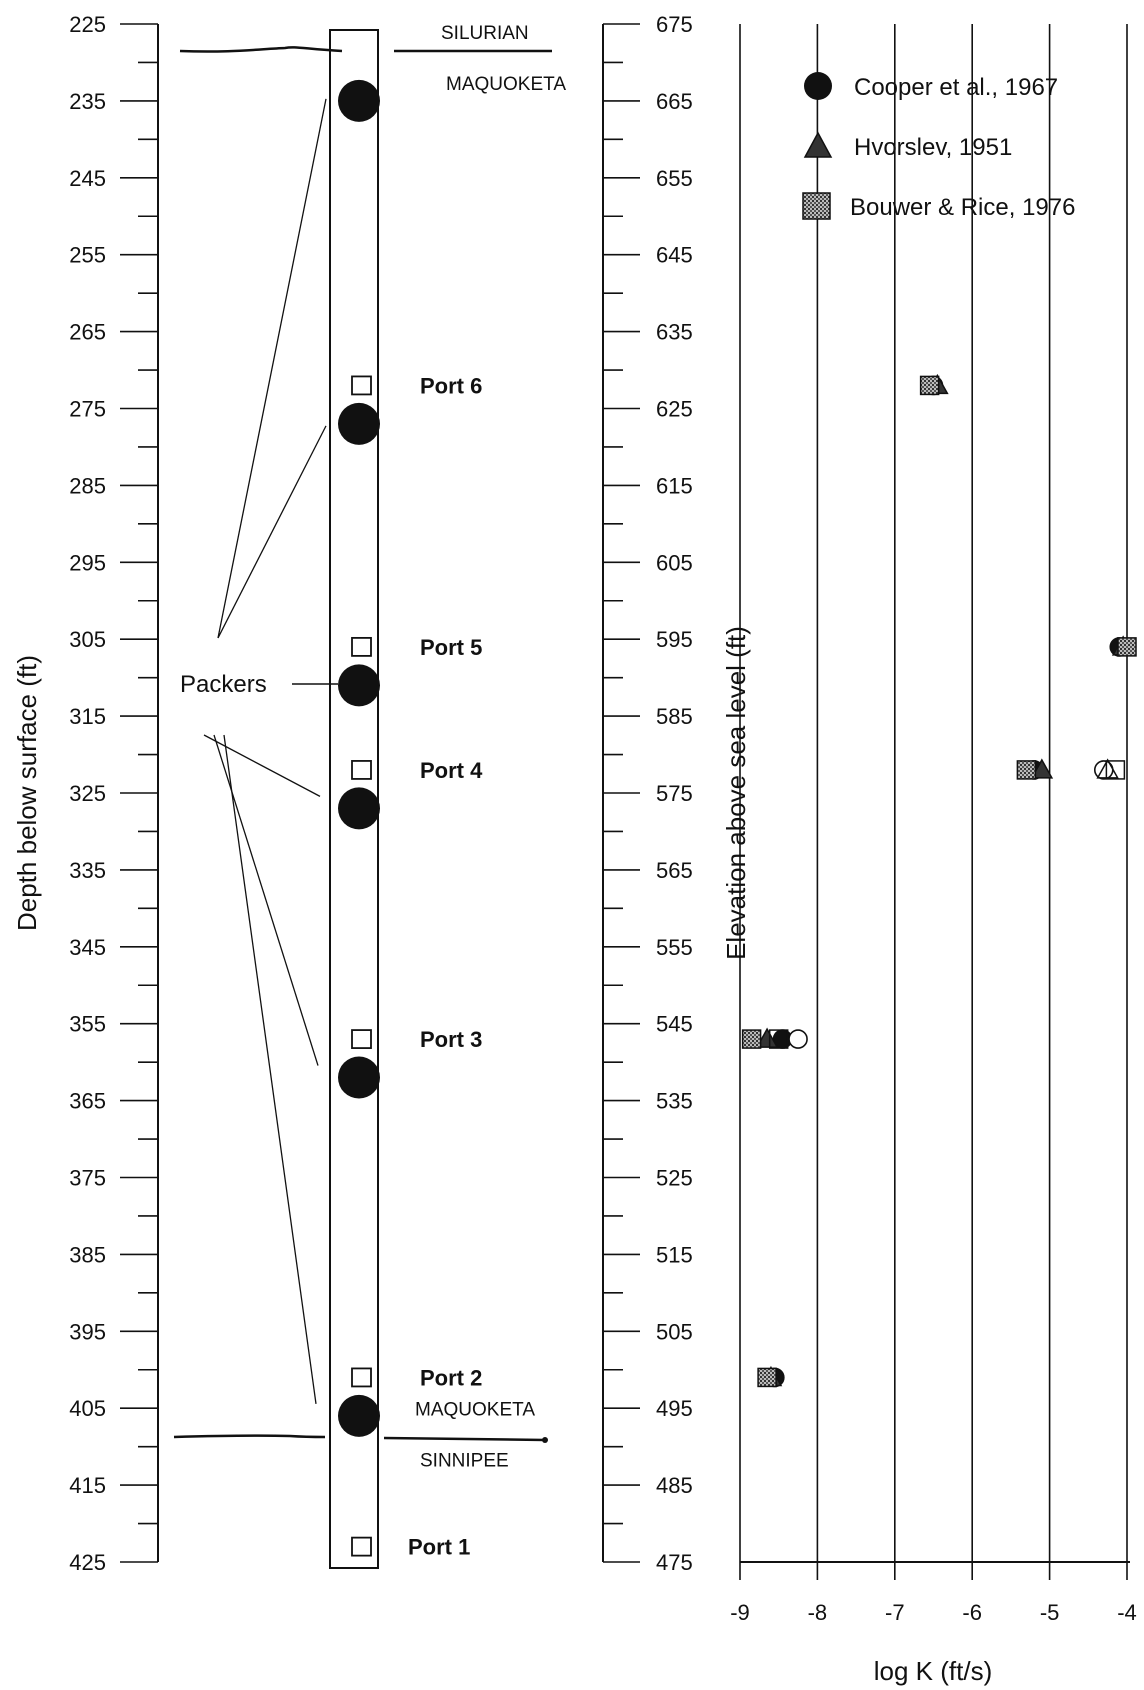 The height and width of the screenshot is (1690, 1144). What do you see at coordinates (87, 793) in the screenshot?
I see `depth-tick-label: 325` at bounding box center [87, 793].